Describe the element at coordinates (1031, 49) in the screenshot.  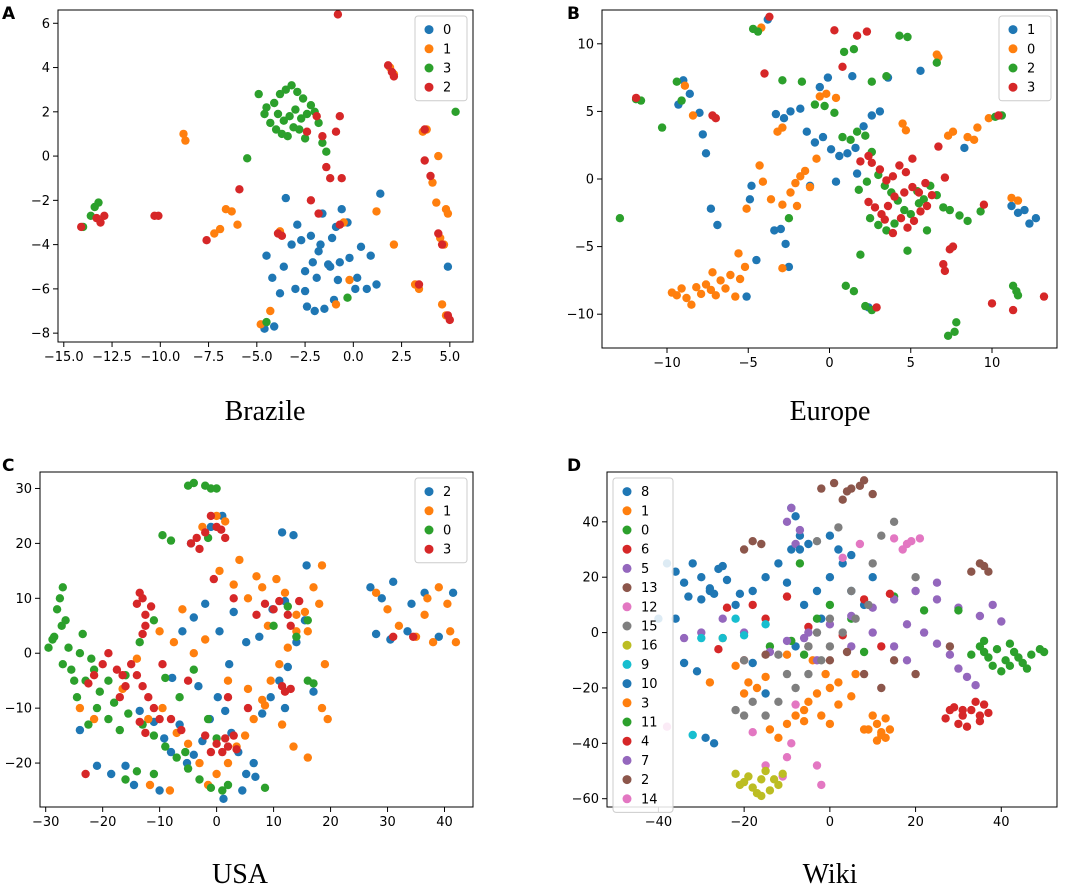
I see `legend-label-0: 0` at that location.